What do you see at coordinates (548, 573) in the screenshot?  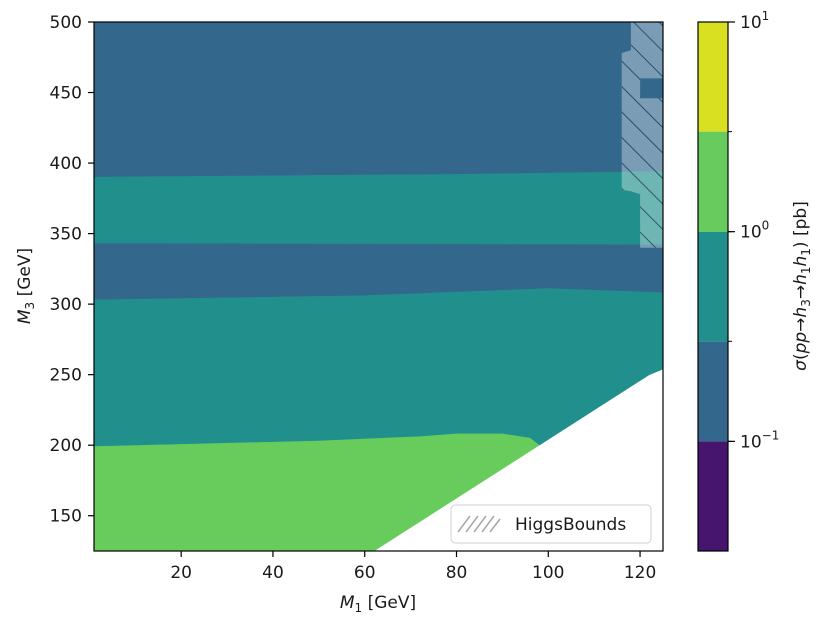 I see `x-tick-label: 100` at bounding box center [548, 573].